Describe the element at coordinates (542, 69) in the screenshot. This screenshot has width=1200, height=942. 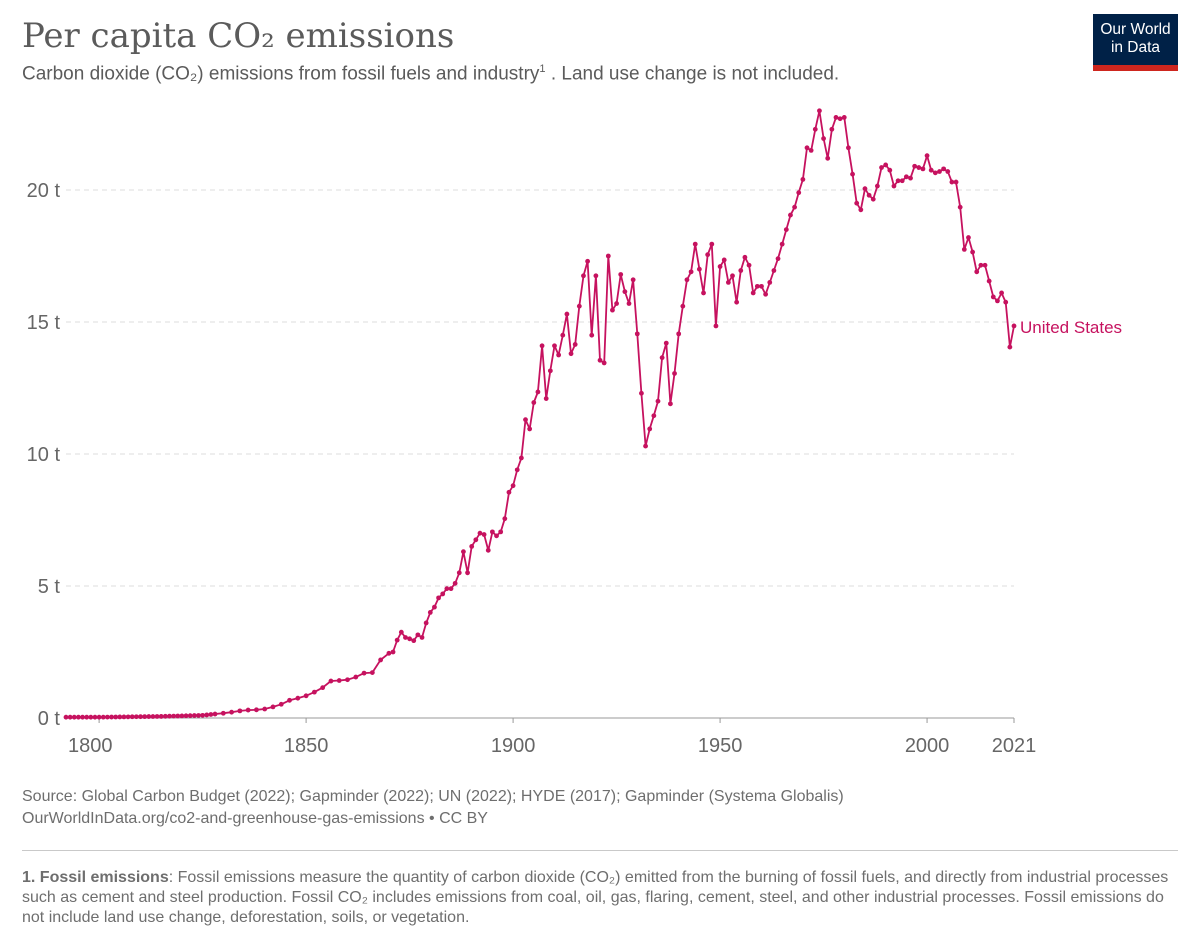
I see `footnote-ref: 1` at that location.